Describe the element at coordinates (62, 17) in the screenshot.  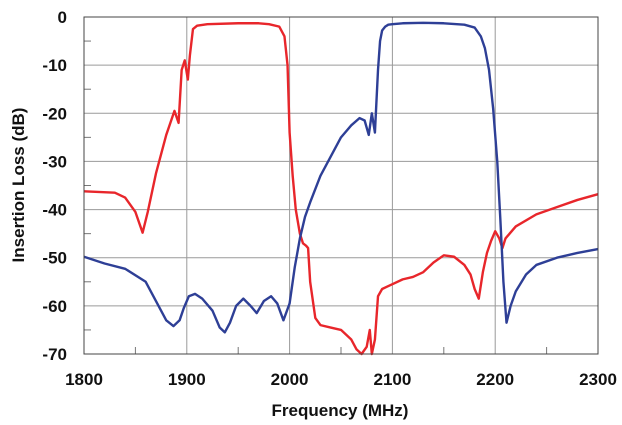
I see `y-tick-label: 0` at that location.